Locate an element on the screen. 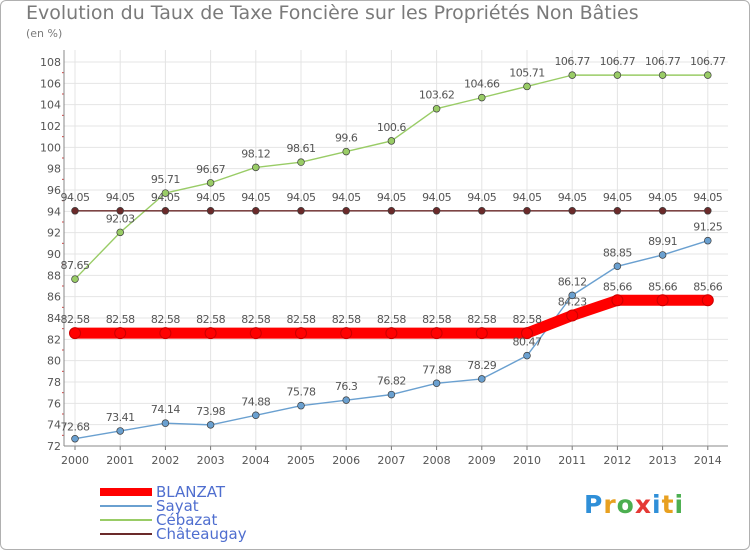  x-tick-label: 2003 is located at coordinates (211, 460).